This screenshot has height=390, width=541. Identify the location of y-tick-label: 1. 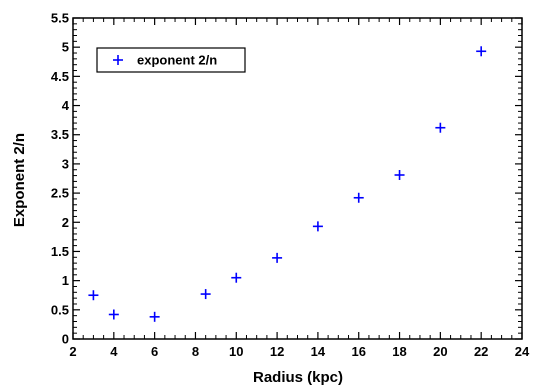
(65, 280).